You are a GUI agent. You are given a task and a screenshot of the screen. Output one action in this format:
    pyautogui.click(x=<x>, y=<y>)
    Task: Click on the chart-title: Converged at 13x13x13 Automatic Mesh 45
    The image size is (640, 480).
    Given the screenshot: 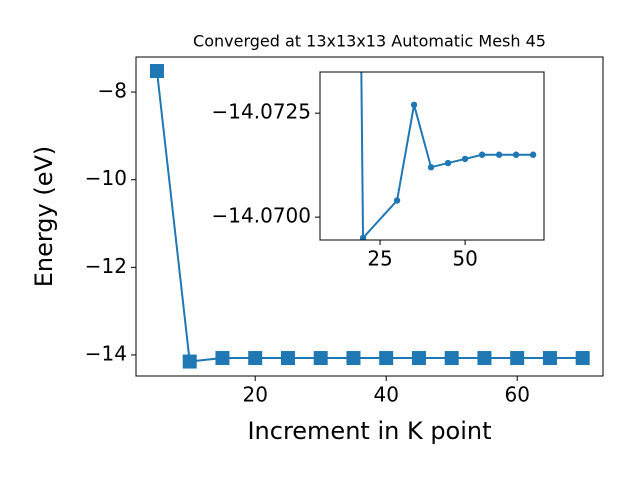 What is the action you would take?
    pyautogui.click(x=369, y=41)
    